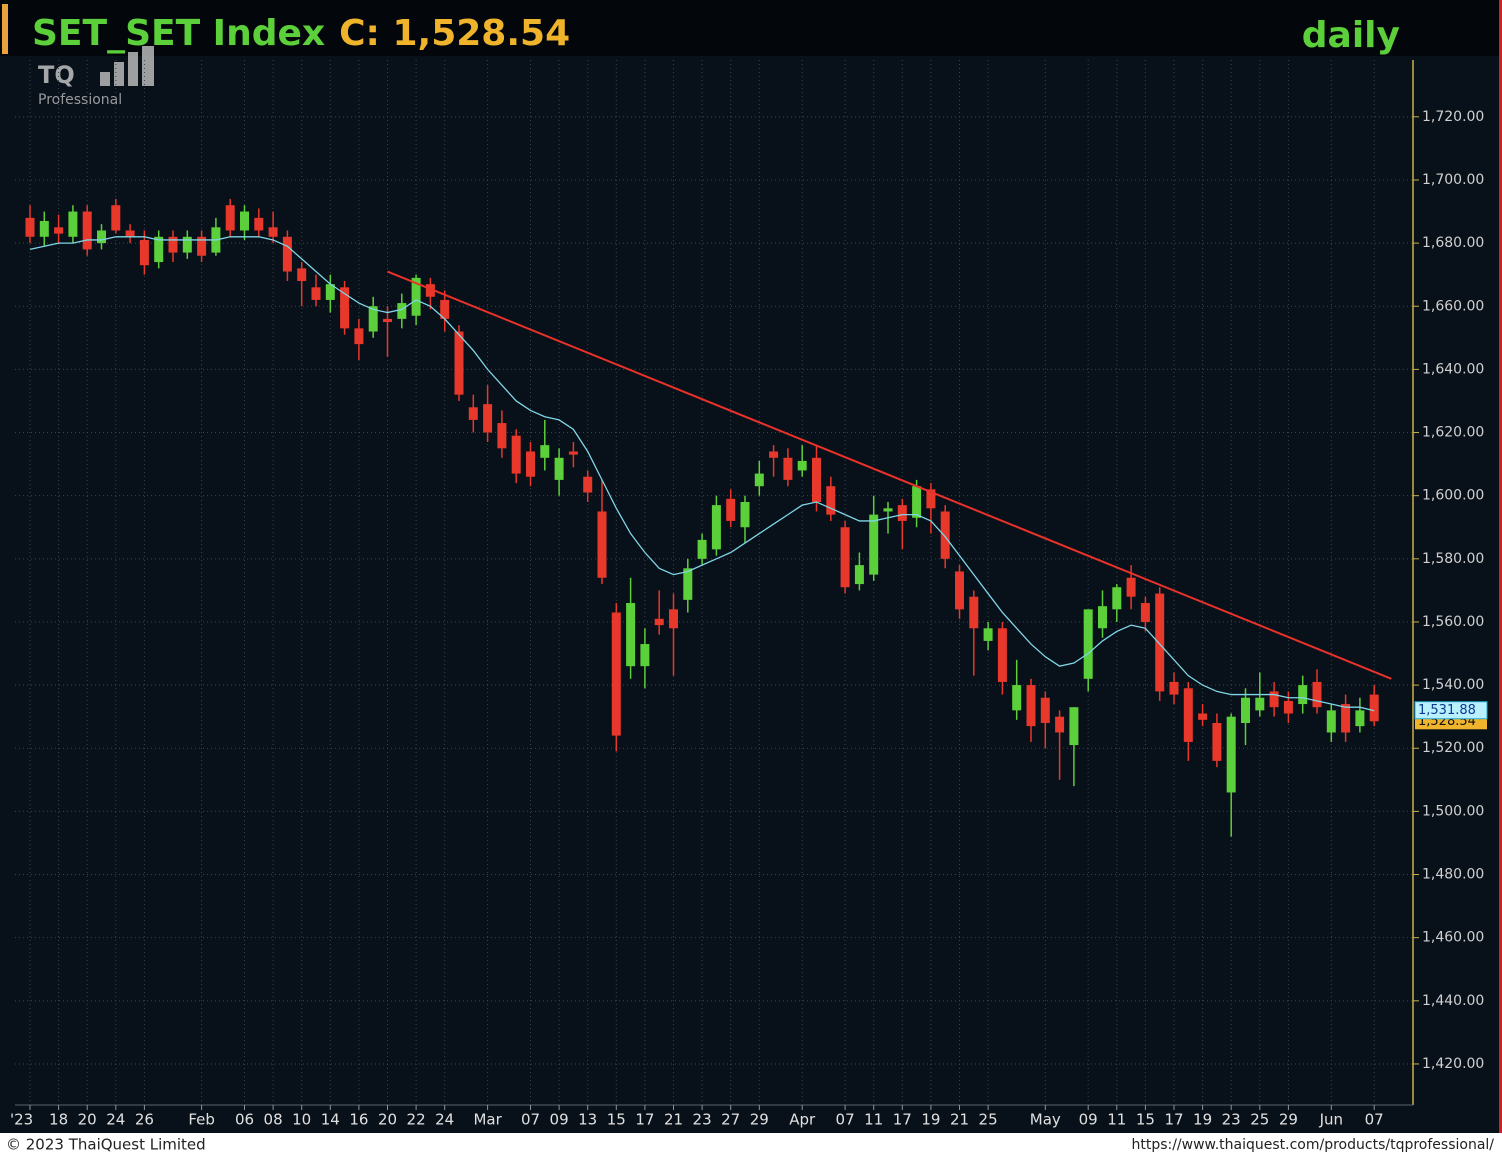 This screenshot has width=1502, height=1158. Describe the element at coordinates (454, 33) in the screenshot. I see `title-close: C: 1,528.54` at that location.